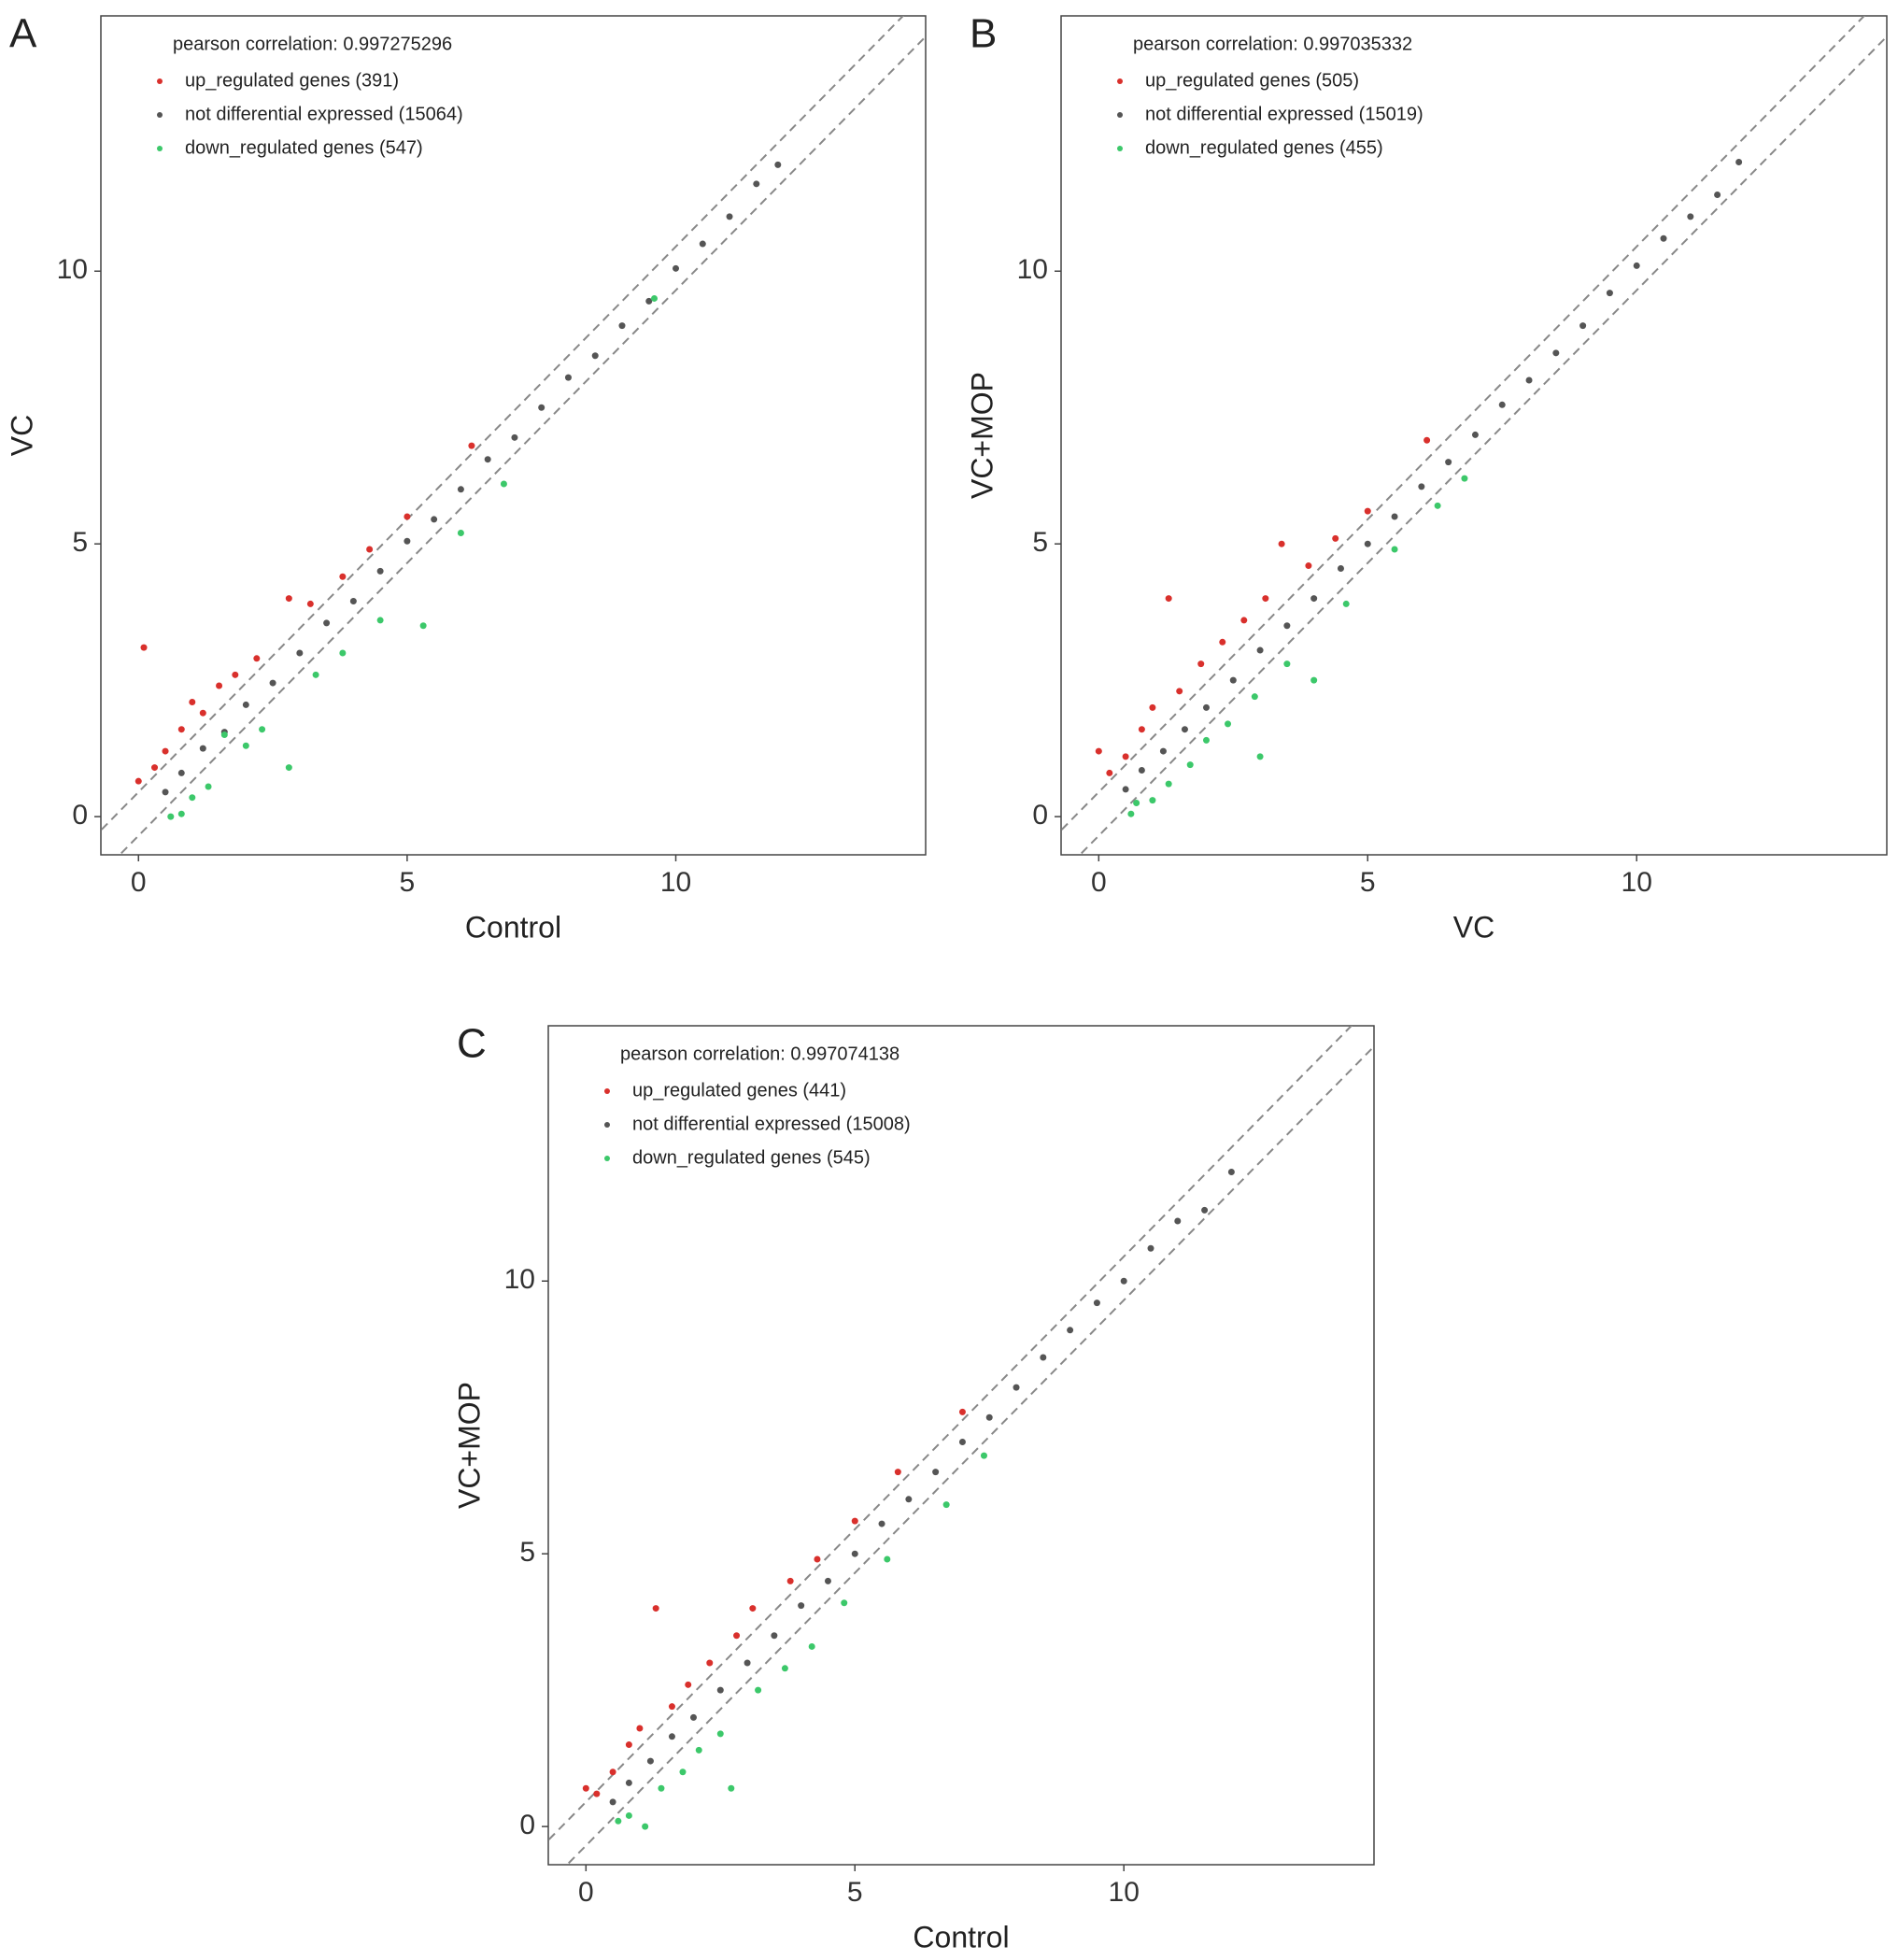 The height and width of the screenshot is (1960, 1898). I want to click on x-tick-label: 5, so click(855, 1893).